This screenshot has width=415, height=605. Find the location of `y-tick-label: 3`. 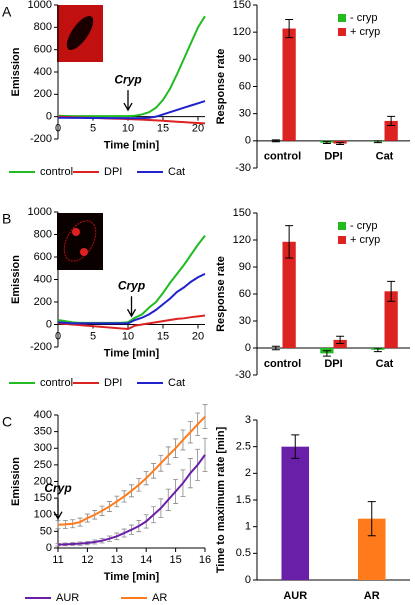

y-tick-label: 3 is located at coordinates (248, 420).